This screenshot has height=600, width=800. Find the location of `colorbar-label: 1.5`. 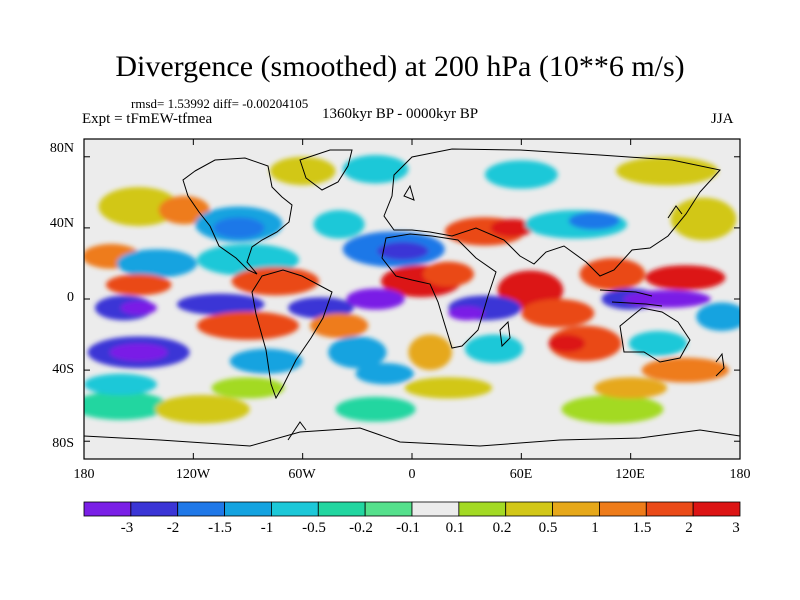

colorbar-label: 1.5 is located at coordinates (642, 528).